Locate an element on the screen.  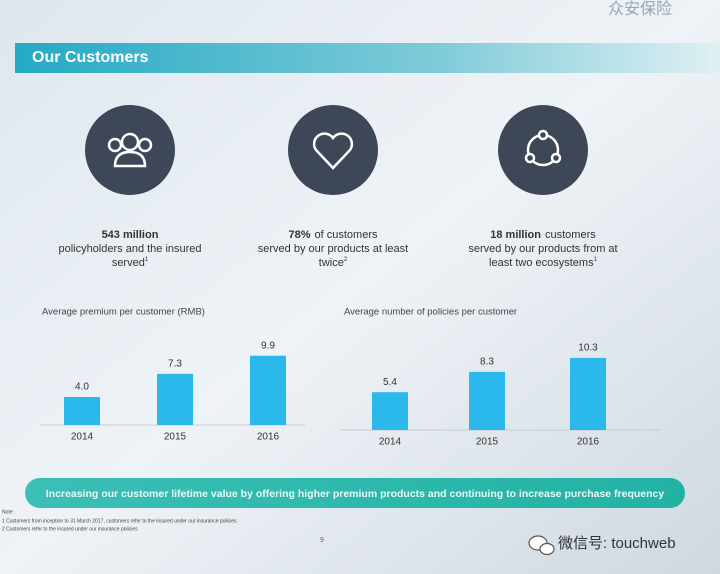
stat-text: served is located at coordinates (128, 263).